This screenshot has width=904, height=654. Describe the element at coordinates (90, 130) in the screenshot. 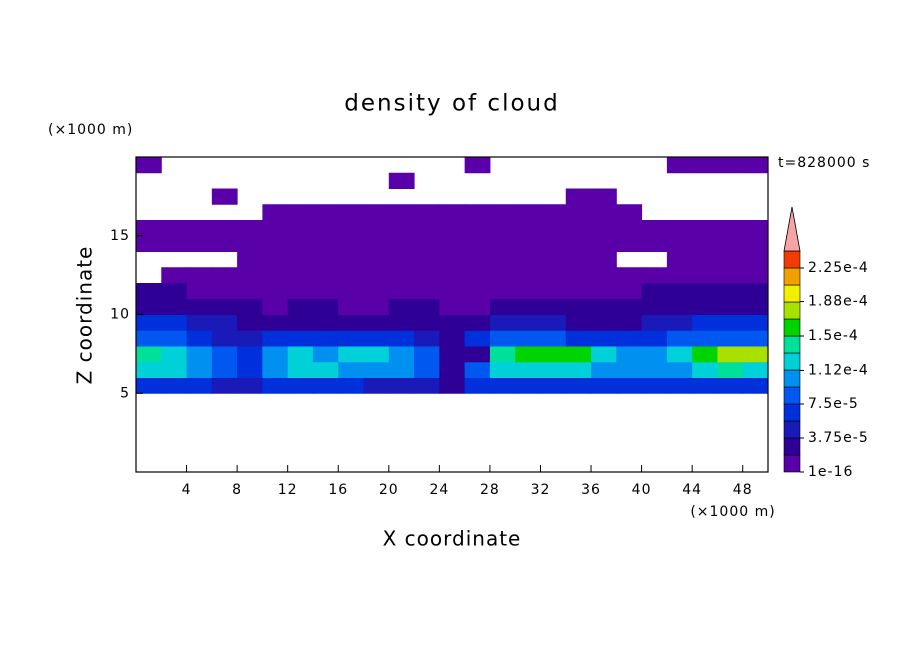

I see `y-unit: (×1000 m)` at that location.